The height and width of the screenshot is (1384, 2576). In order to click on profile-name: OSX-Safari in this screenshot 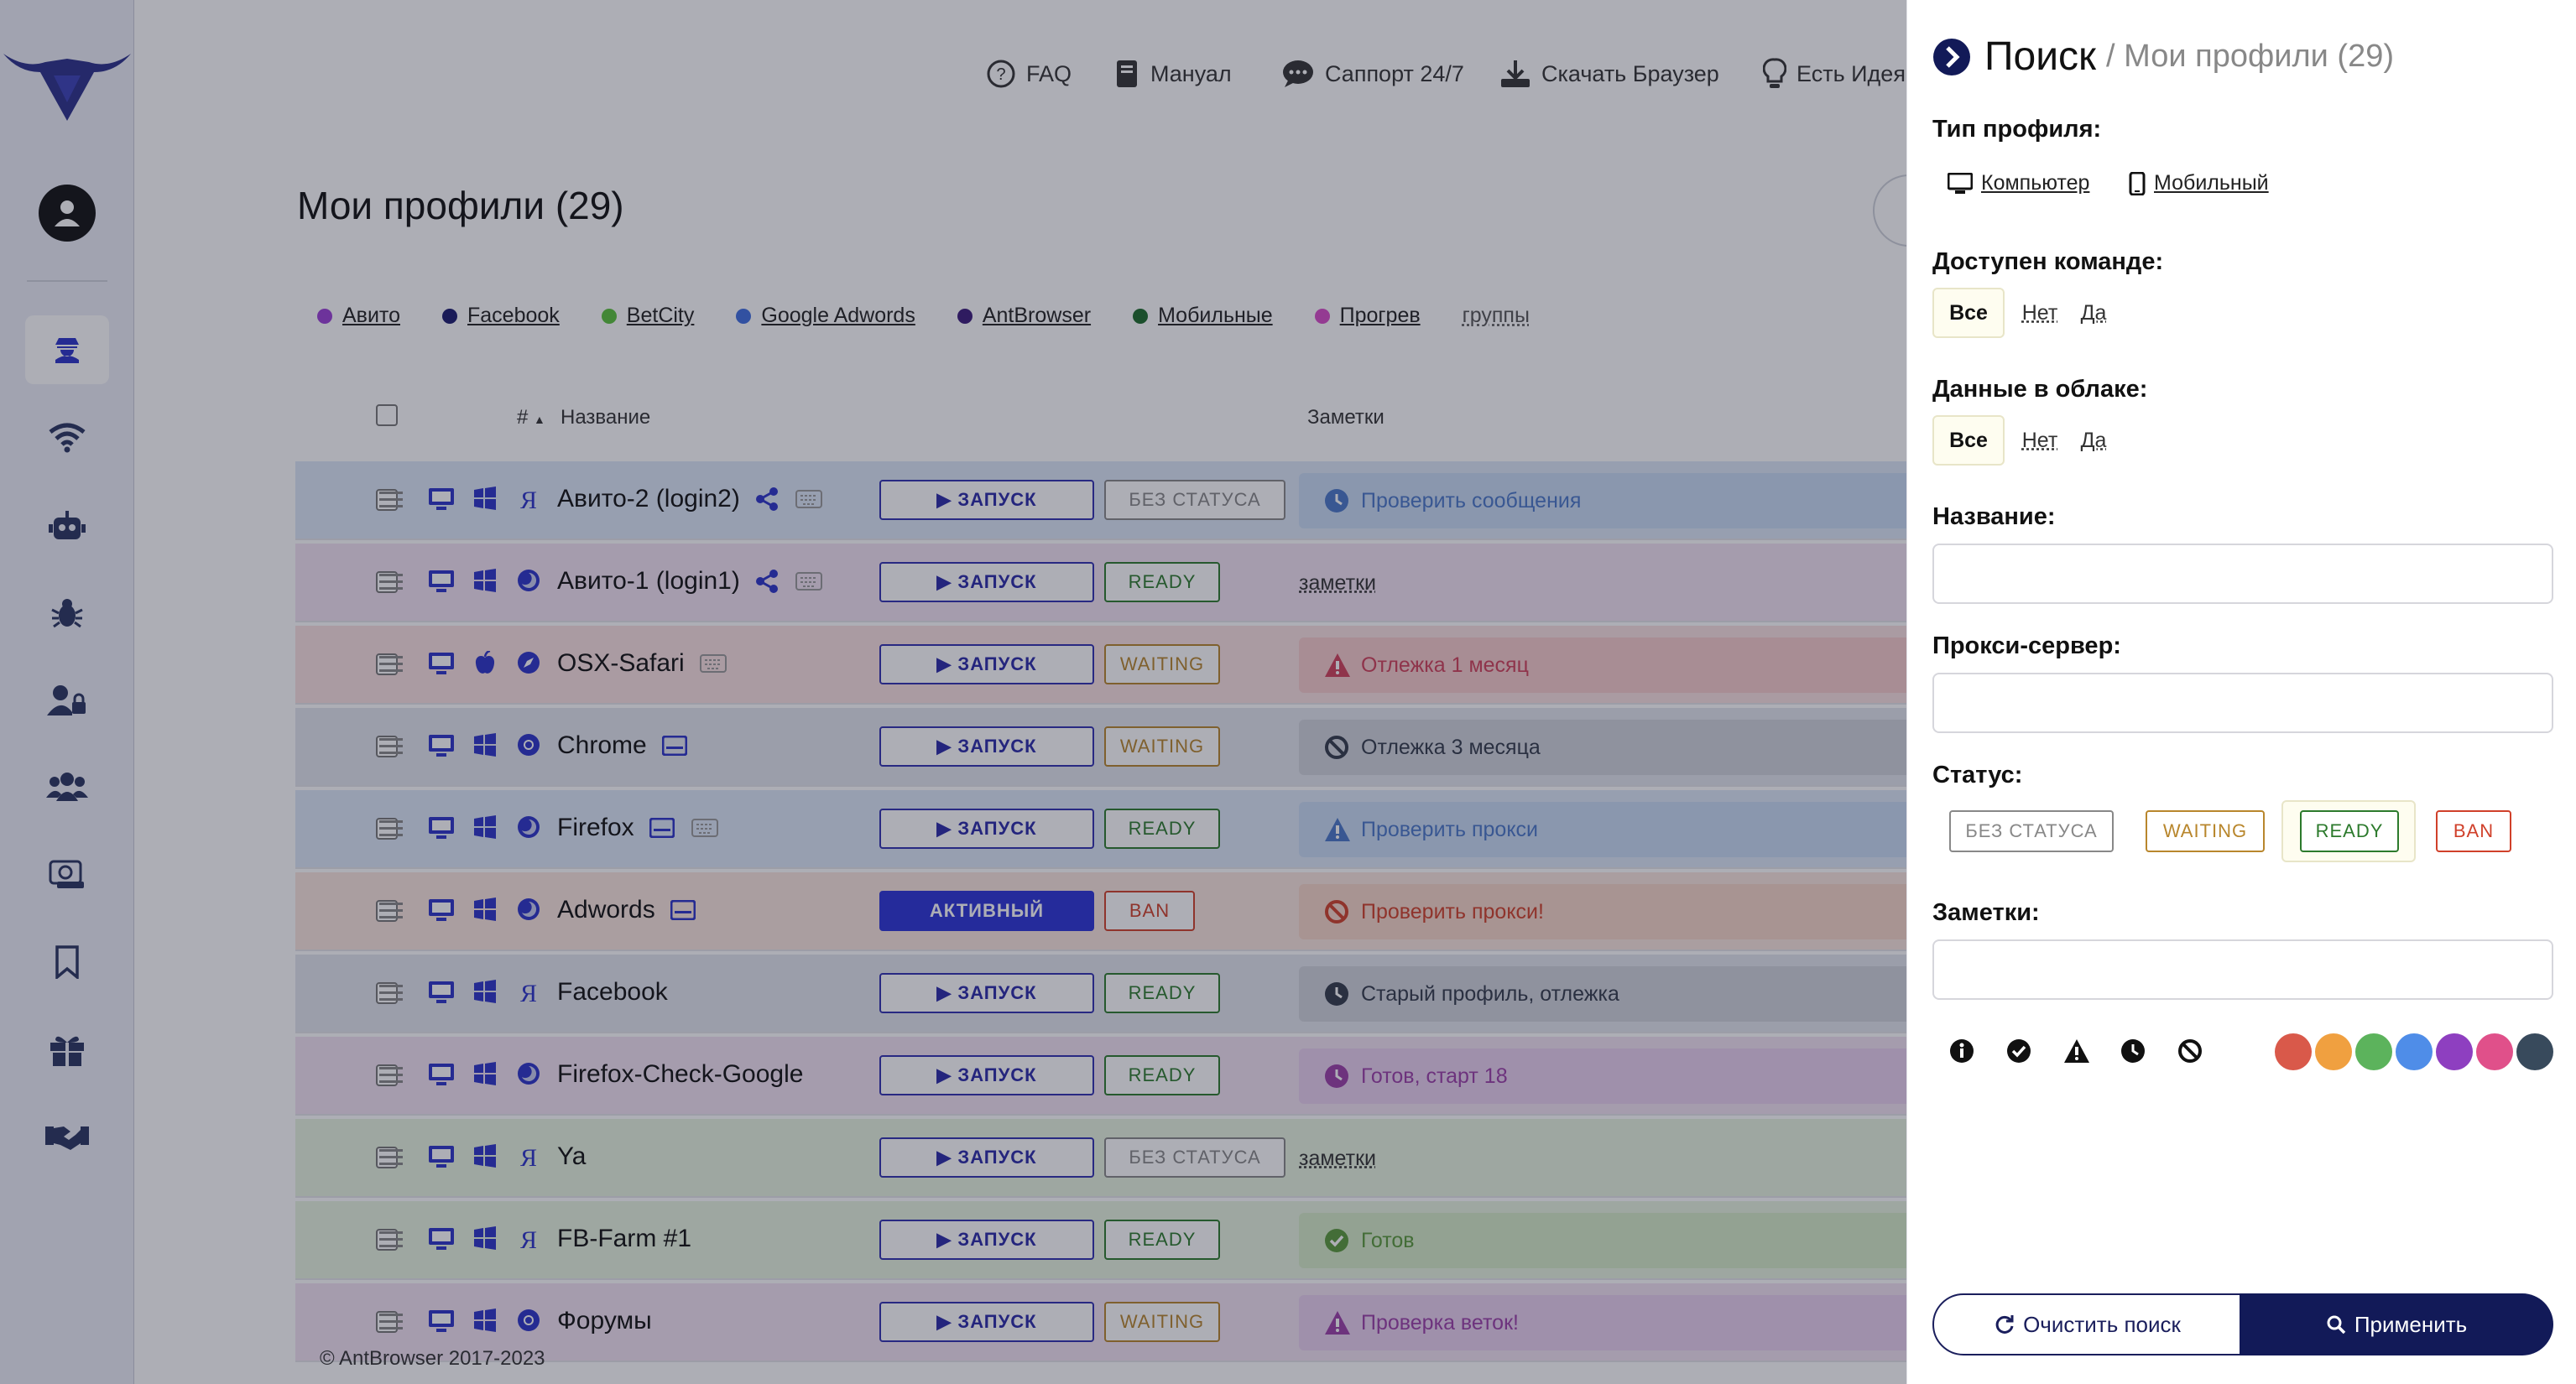, I will do `click(621, 663)`.